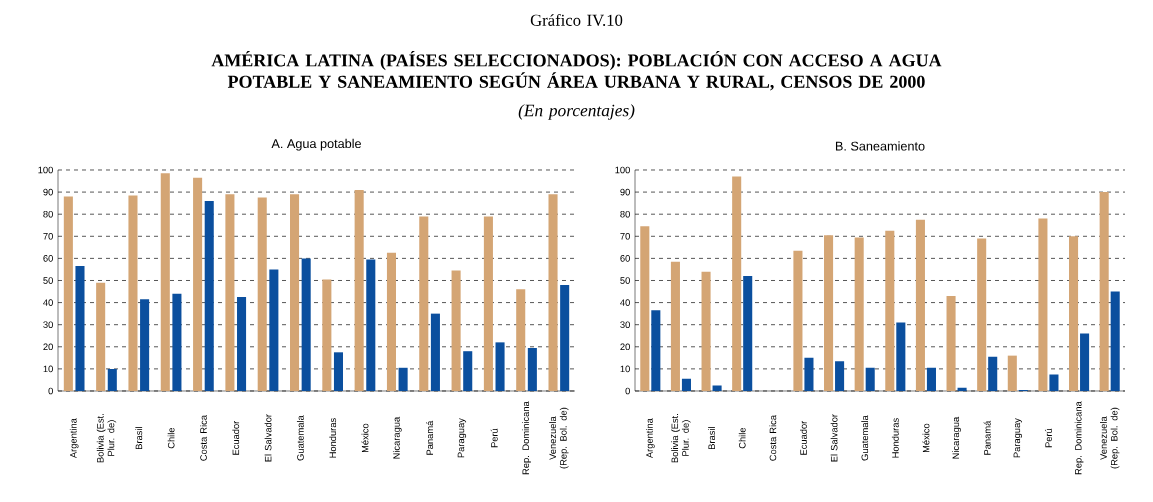  I want to click on x-tick-label: Bolivia (Est. Plur. de), so click(106, 438).